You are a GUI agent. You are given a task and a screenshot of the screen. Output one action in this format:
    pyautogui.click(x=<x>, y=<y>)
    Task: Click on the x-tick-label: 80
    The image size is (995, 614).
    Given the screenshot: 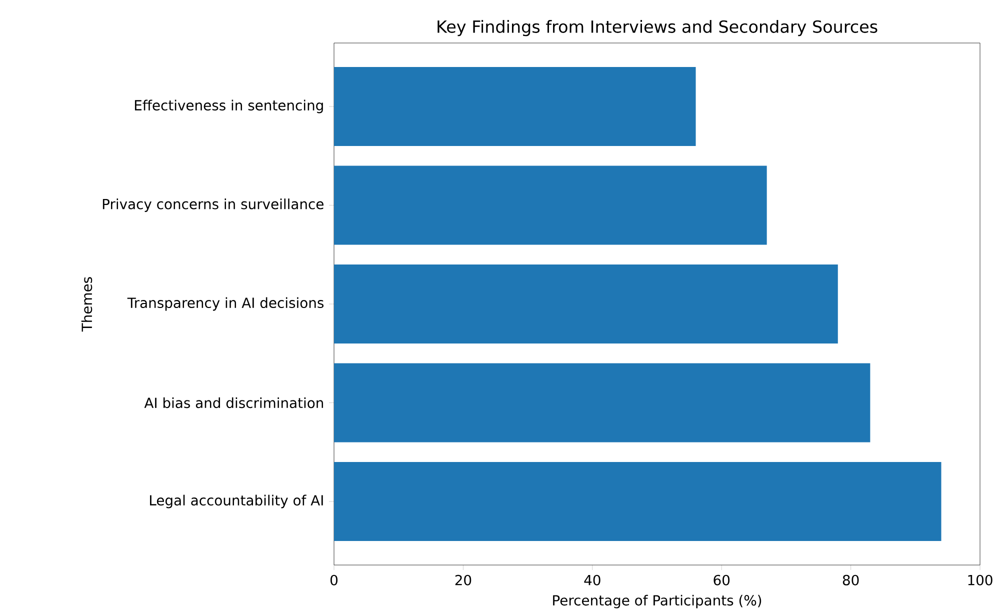 What is the action you would take?
    pyautogui.click(x=850, y=580)
    